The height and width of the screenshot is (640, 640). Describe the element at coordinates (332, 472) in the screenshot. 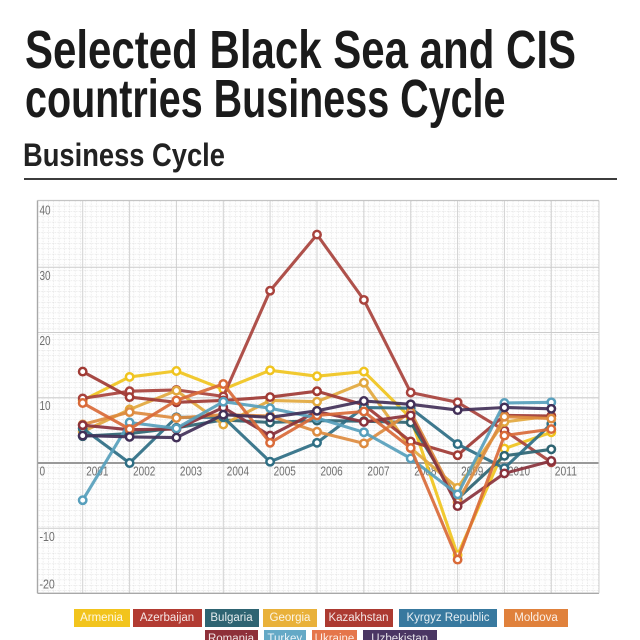

I see `svg-text: 2006` at that location.